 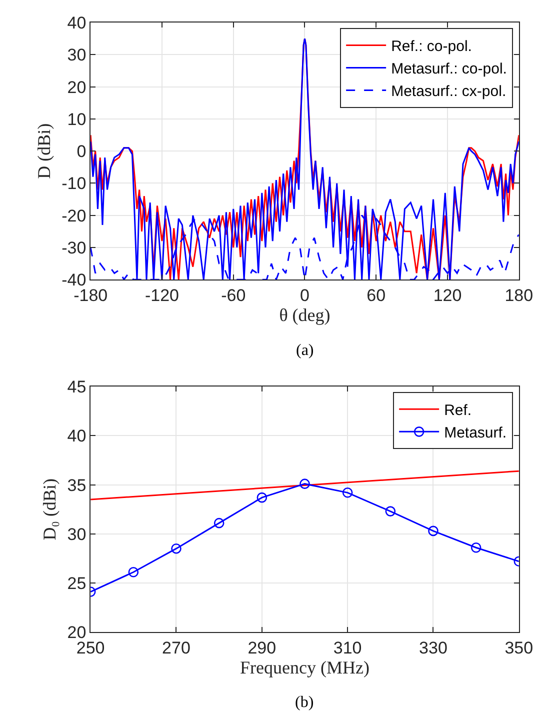 What do you see at coordinates (81, 152) in the screenshot?
I see `y-tick-label: 0` at bounding box center [81, 152].